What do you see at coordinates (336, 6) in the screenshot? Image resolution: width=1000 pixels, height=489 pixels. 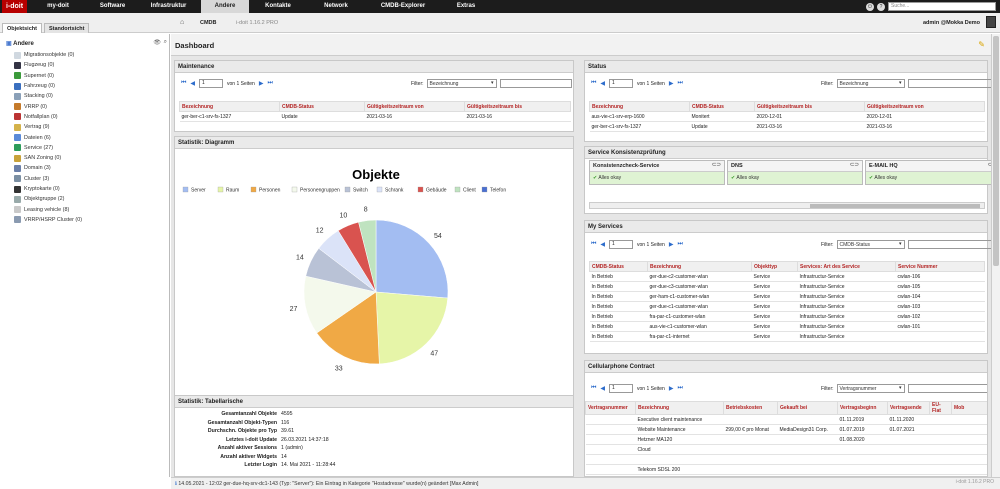 I see `menu-network: Network` at bounding box center [336, 6].